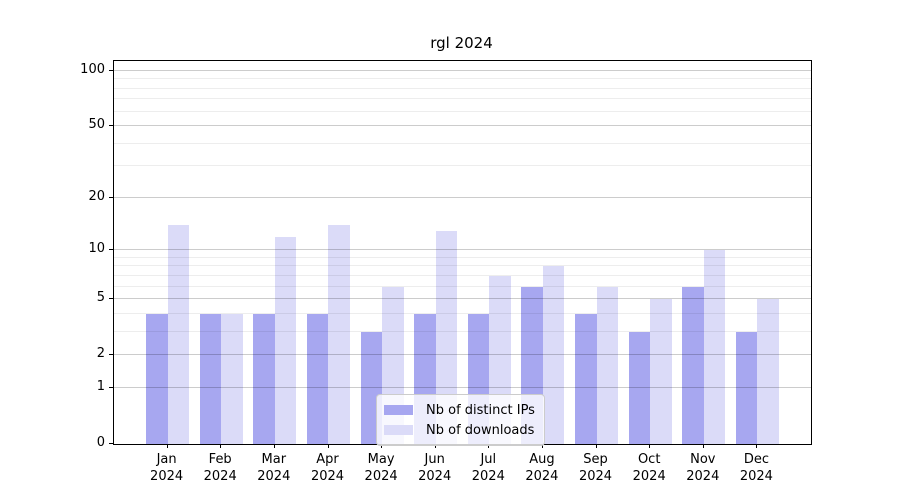 This screenshot has width=900, height=500. Describe the element at coordinates (595, 468) in the screenshot. I see `x-tick-label-sep: Sep 2024` at that location.